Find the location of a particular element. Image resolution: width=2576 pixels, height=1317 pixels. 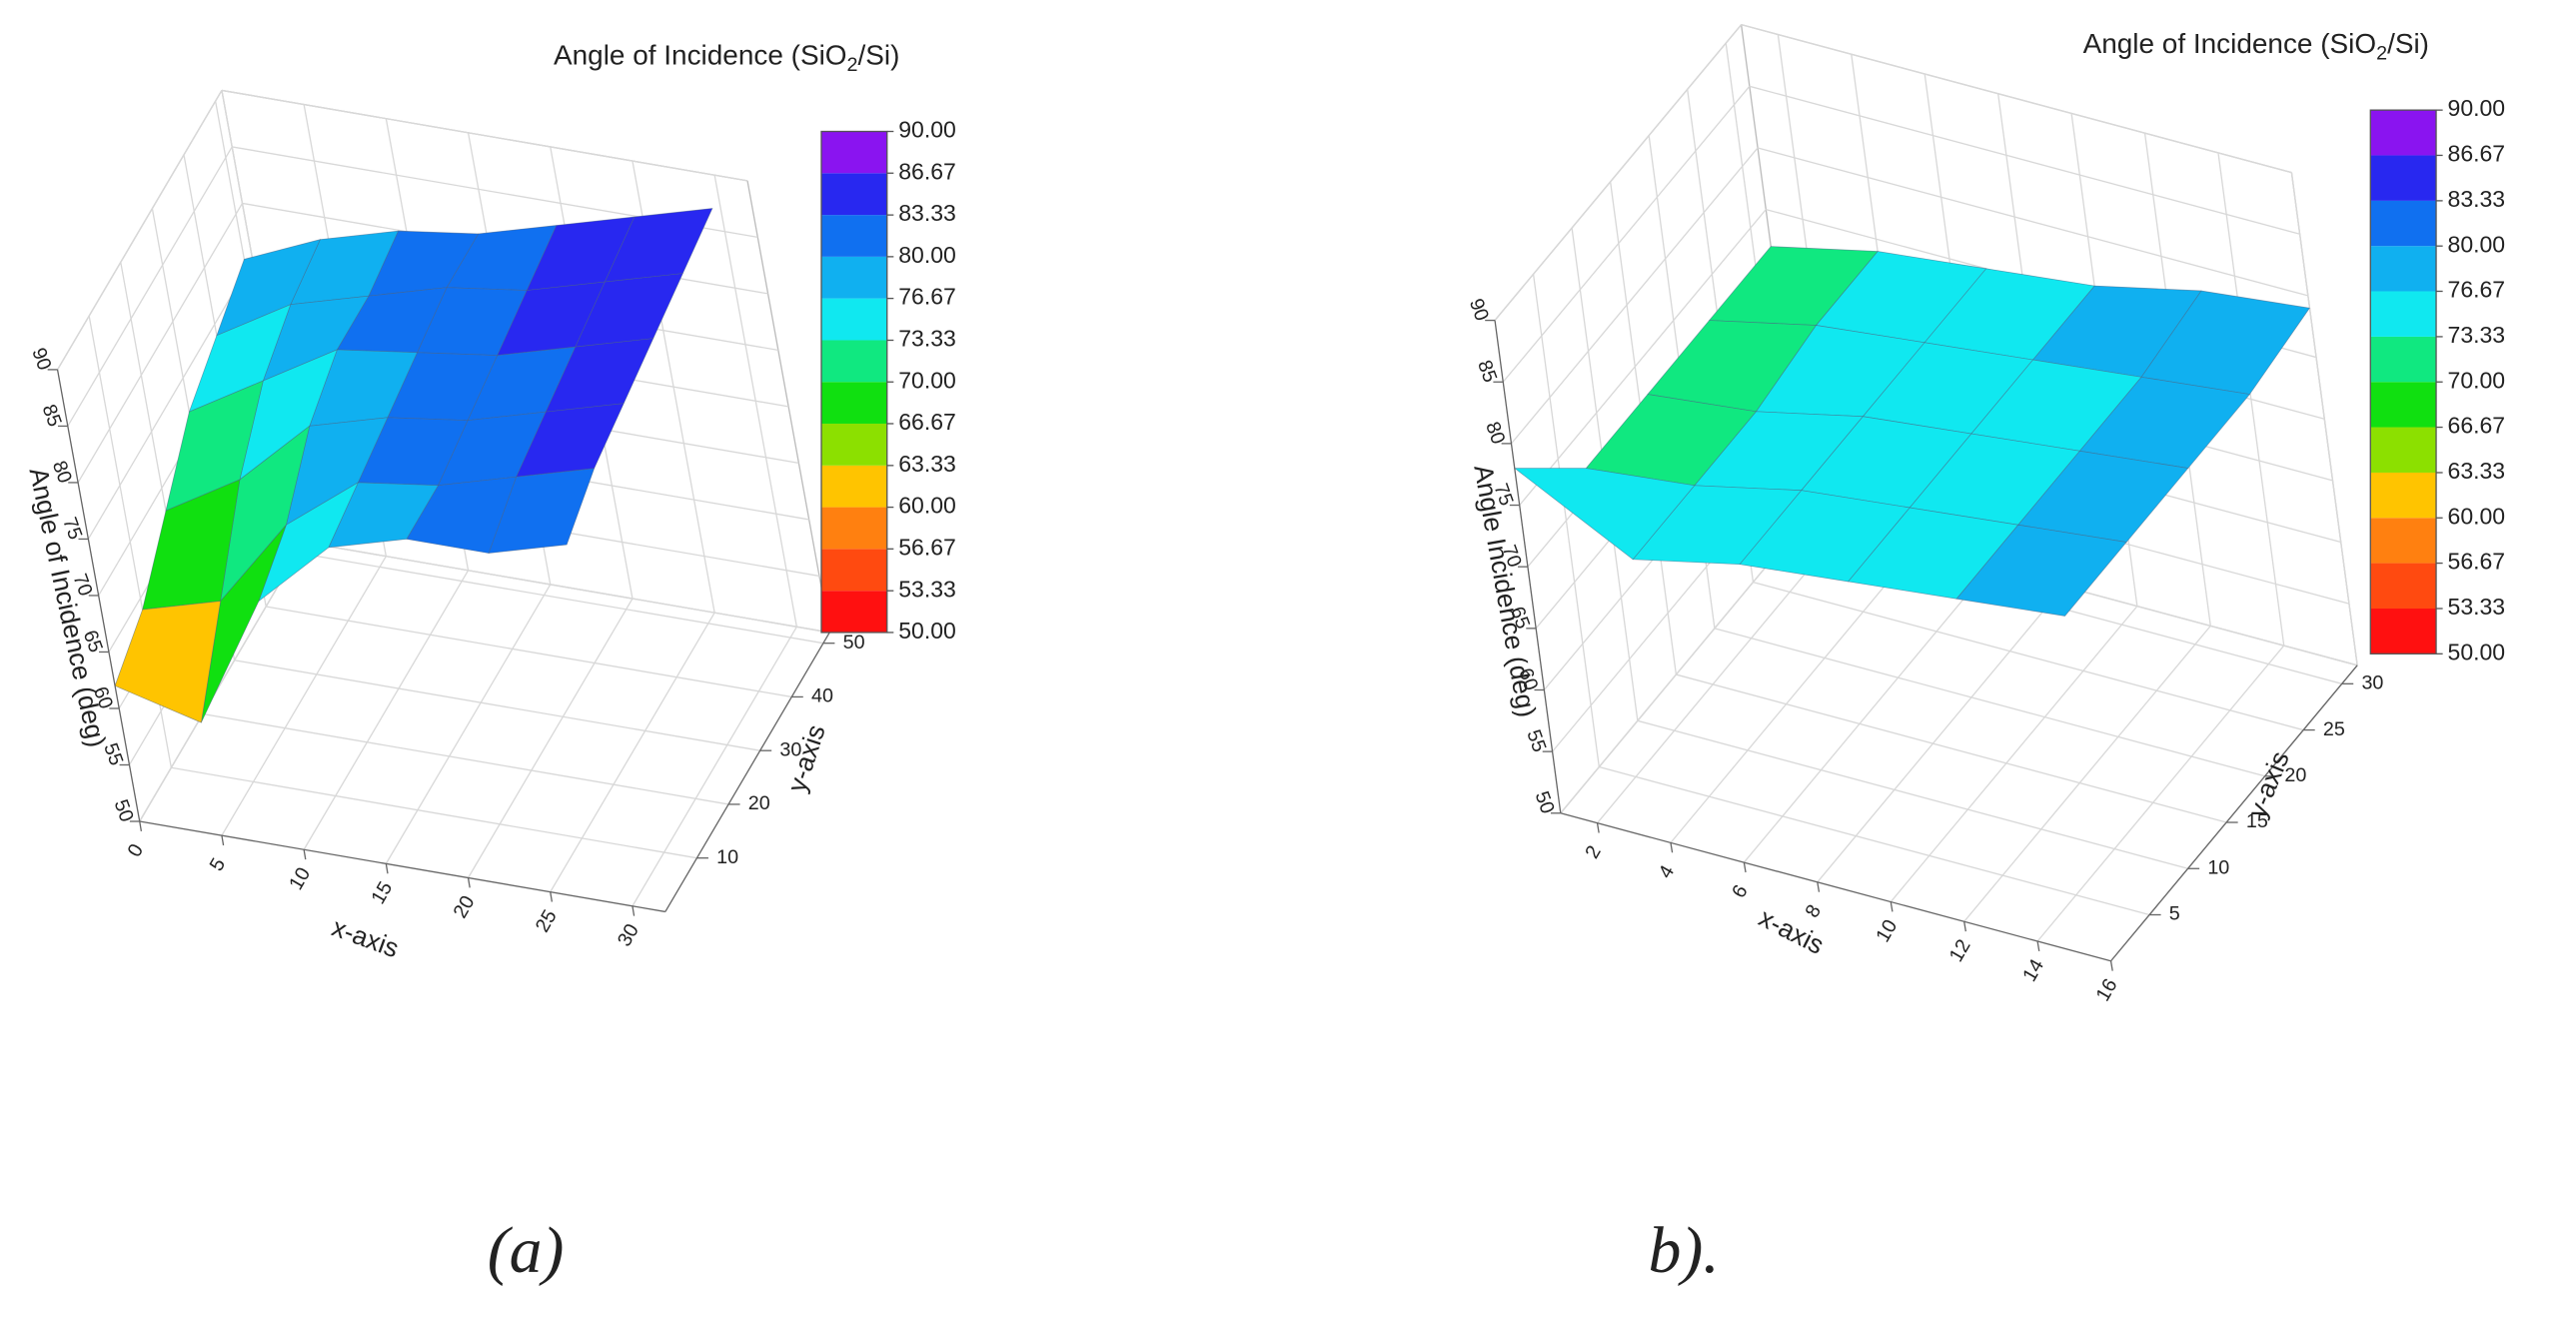

y-tick-label: 10 is located at coordinates (2218, 867).